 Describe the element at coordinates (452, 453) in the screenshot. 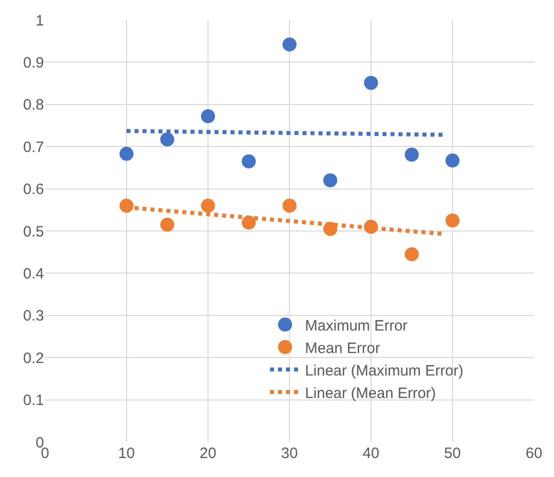

I see `x-tick-label: 50` at that location.